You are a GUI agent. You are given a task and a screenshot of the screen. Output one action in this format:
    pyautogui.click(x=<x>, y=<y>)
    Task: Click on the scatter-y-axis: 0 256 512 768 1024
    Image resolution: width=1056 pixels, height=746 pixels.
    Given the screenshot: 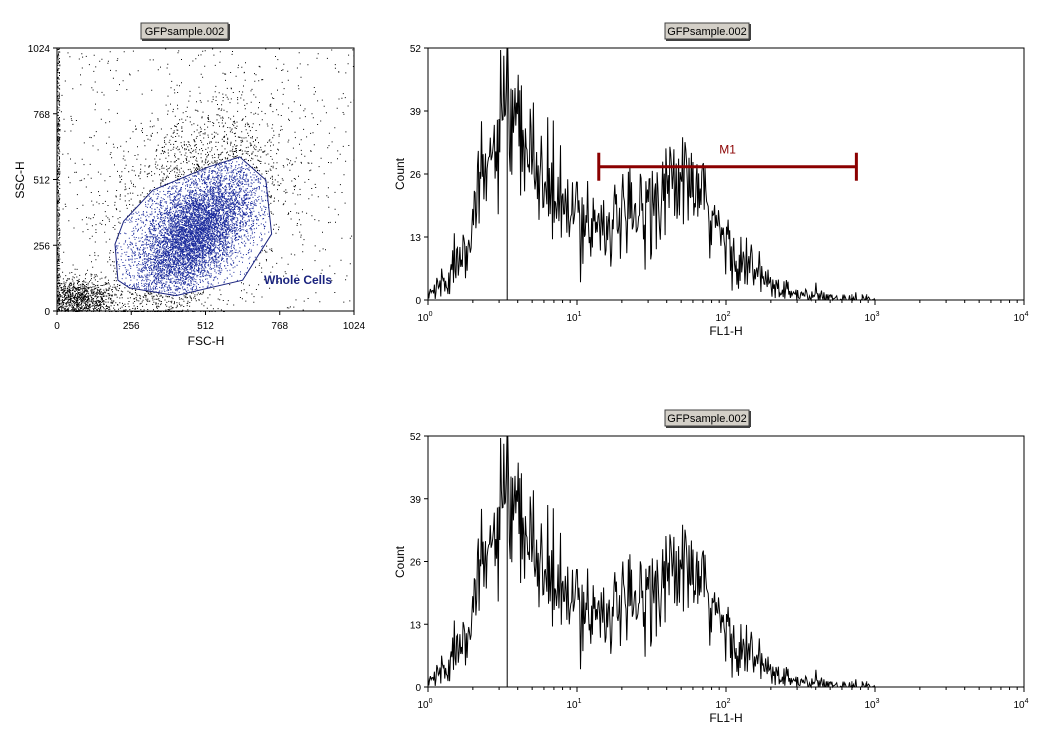 What is the action you would take?
    pyautogui.click(x=42, y=181)
    